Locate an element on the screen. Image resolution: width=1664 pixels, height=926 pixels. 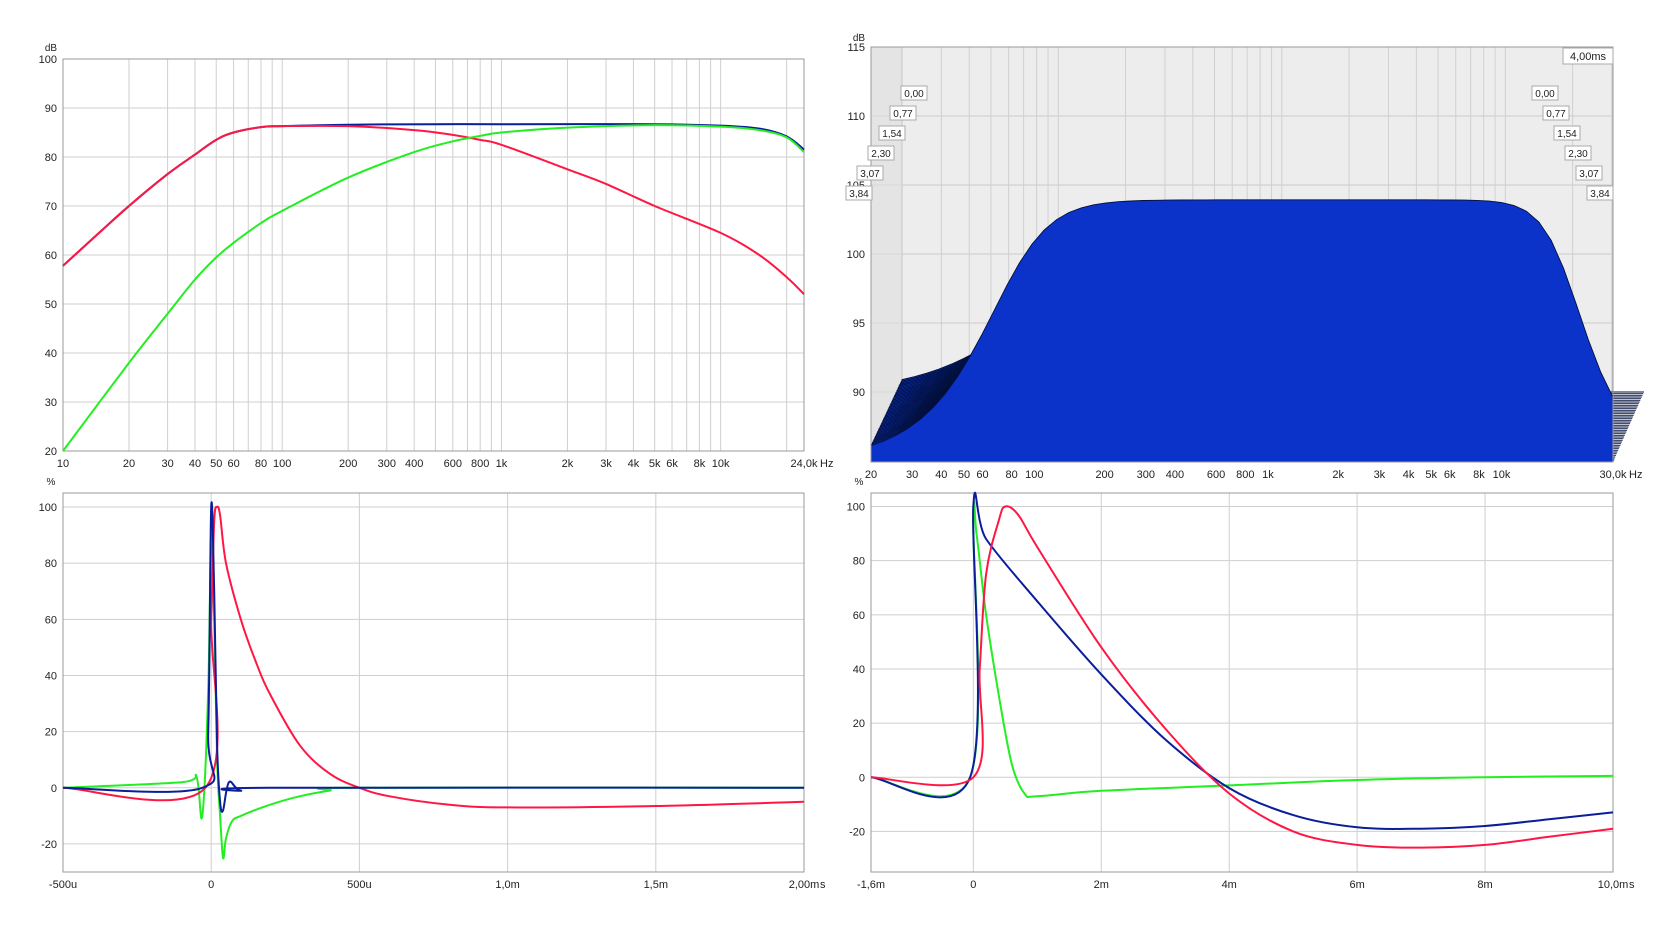
slice-label-right: 1,54 is located at coordinates (1567, 134).